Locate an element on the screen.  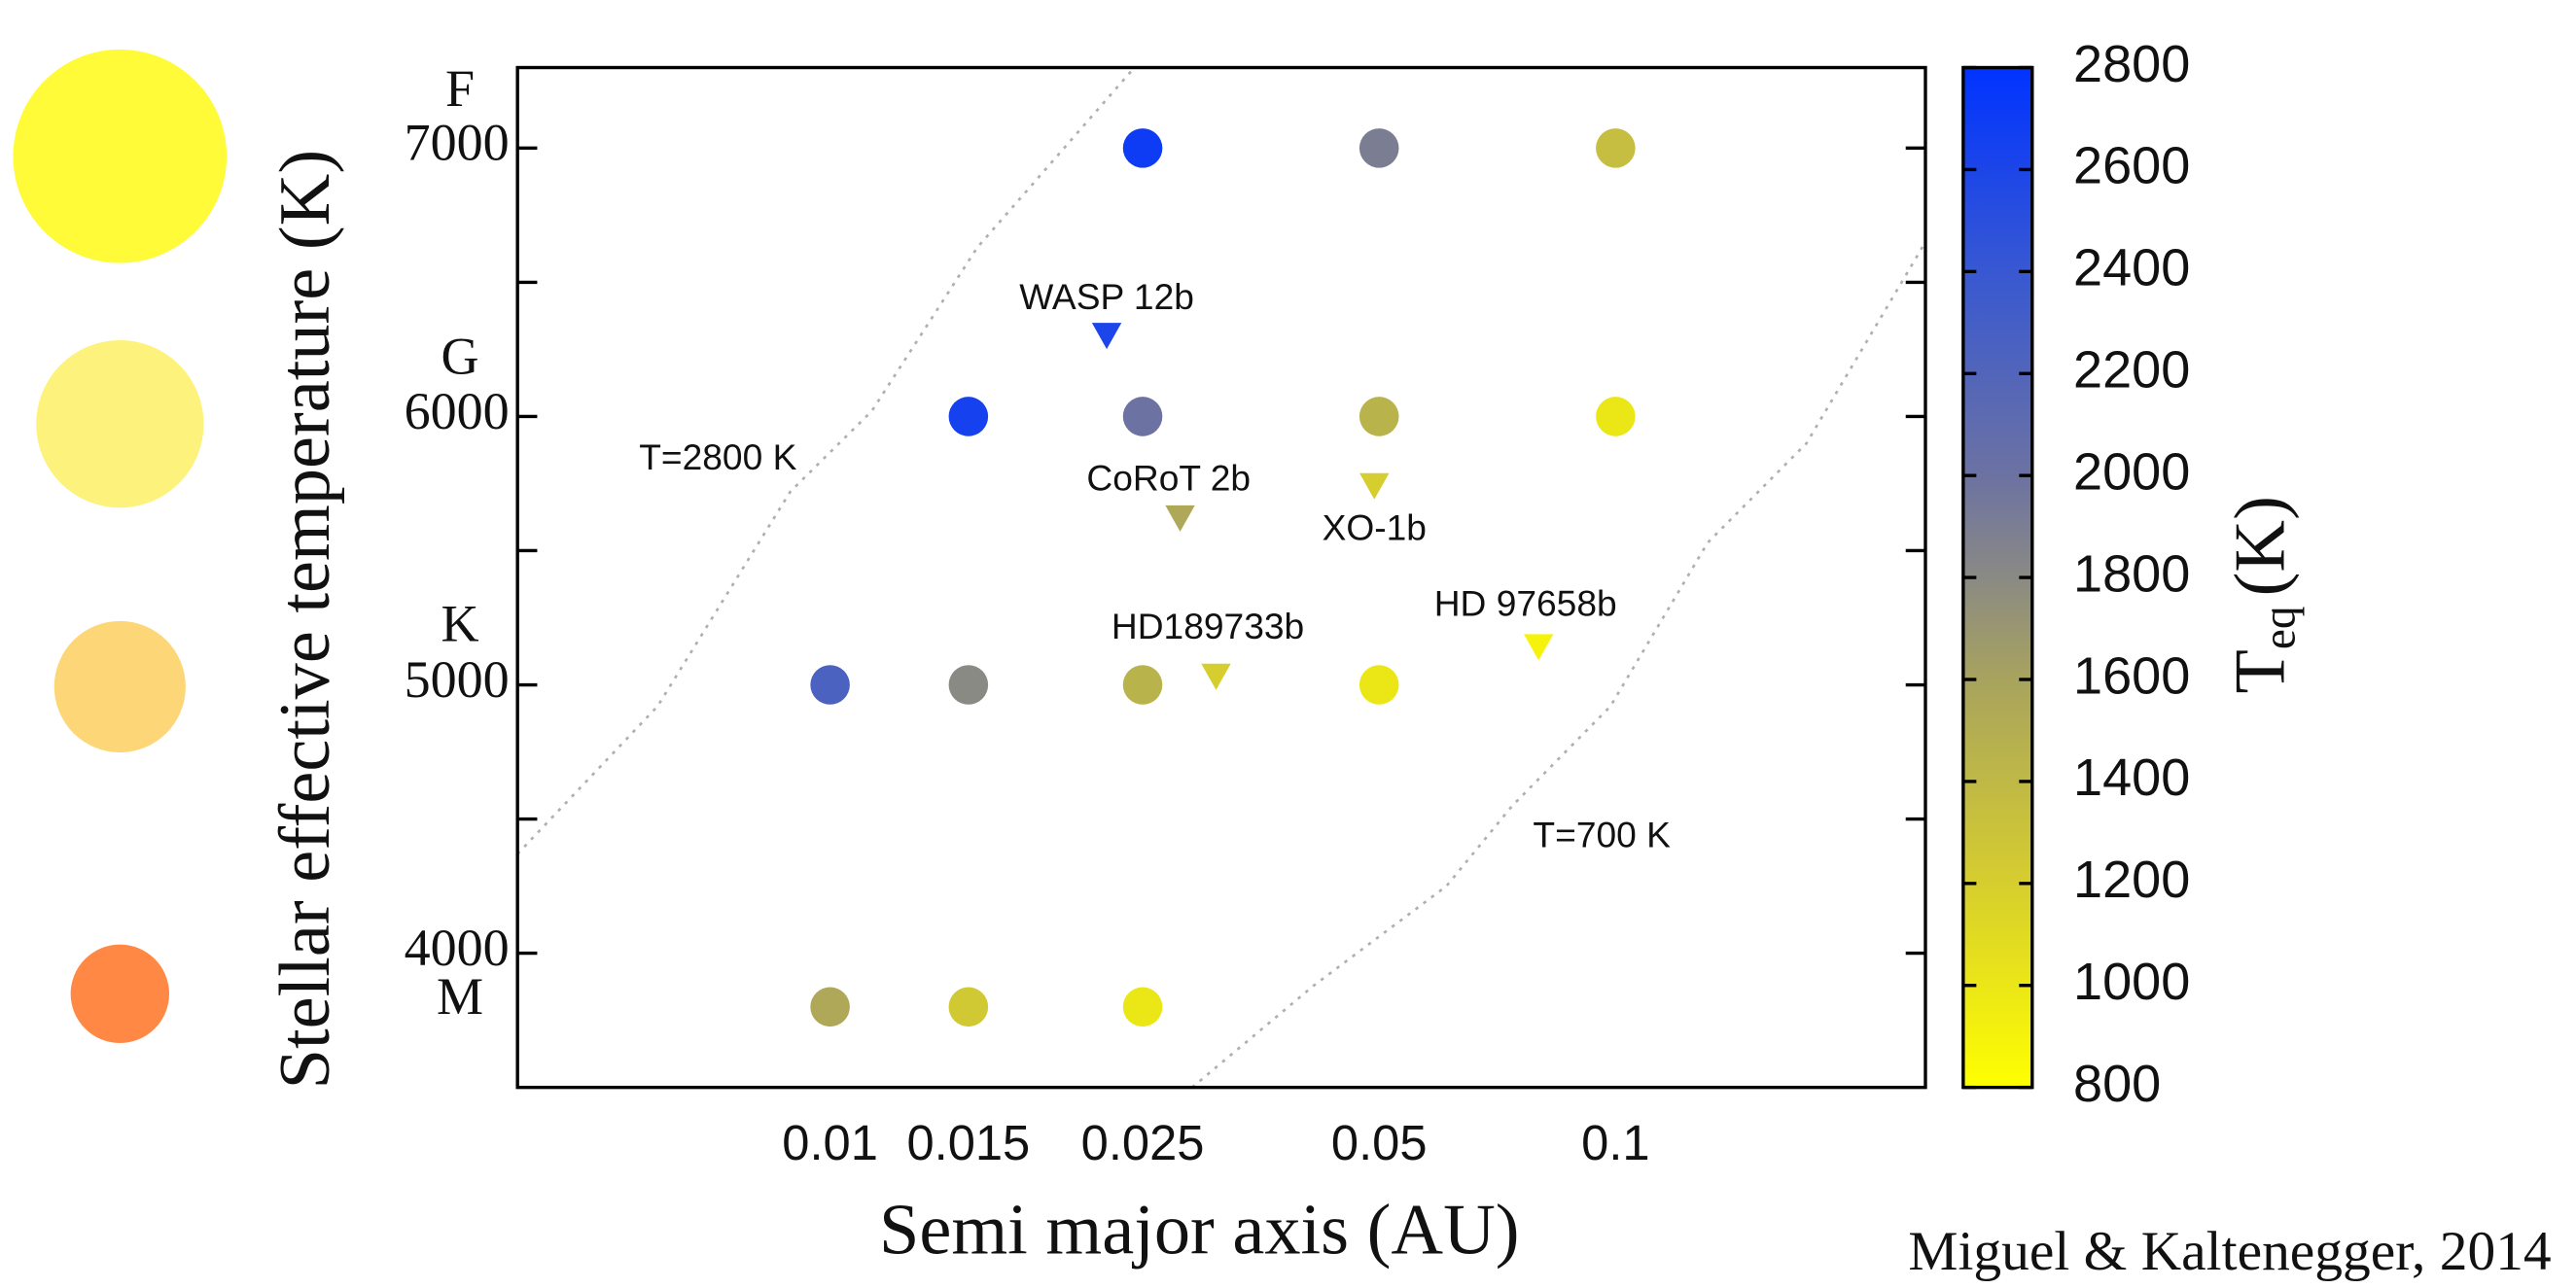
x-tick-label: 0.015 is located at coordinates (968, 1142).